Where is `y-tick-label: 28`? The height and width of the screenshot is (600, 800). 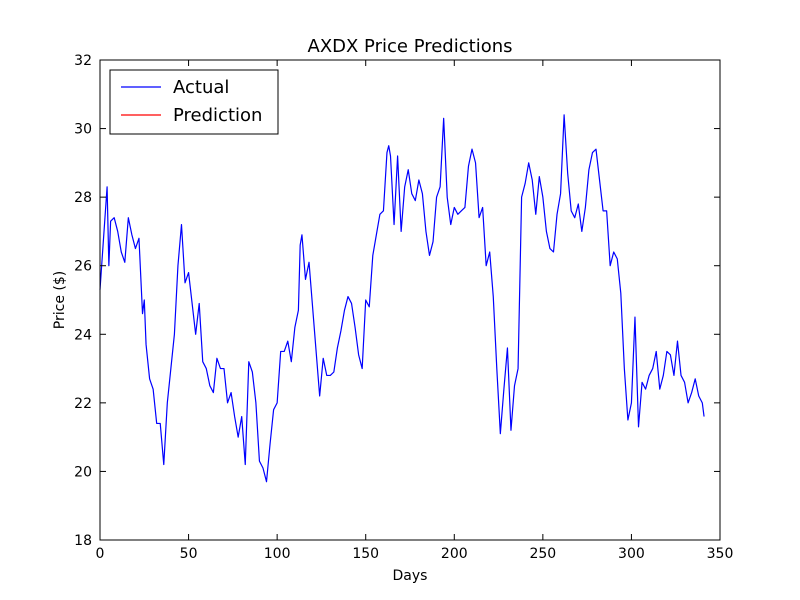
y-tick-label: 28 is located at coordinates (83, 198).